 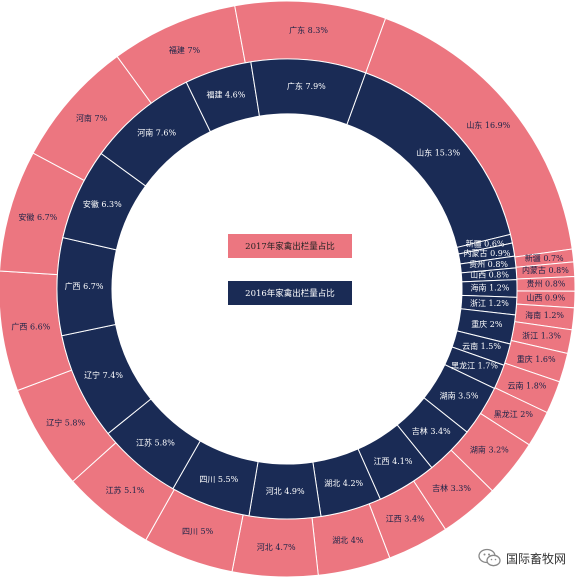 I want to click on outer-ring-label: 山西 0.9%, so click(x=545, y=298).